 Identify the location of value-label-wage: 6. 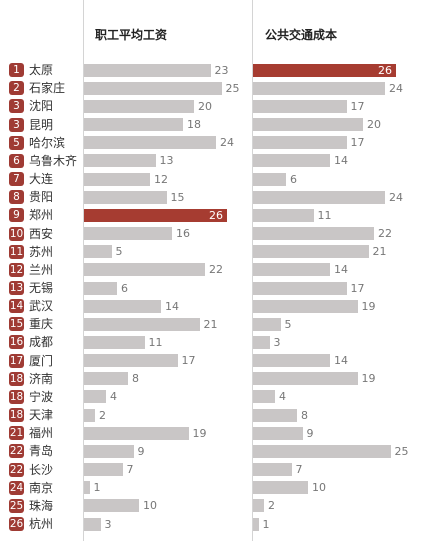
(124, 288).